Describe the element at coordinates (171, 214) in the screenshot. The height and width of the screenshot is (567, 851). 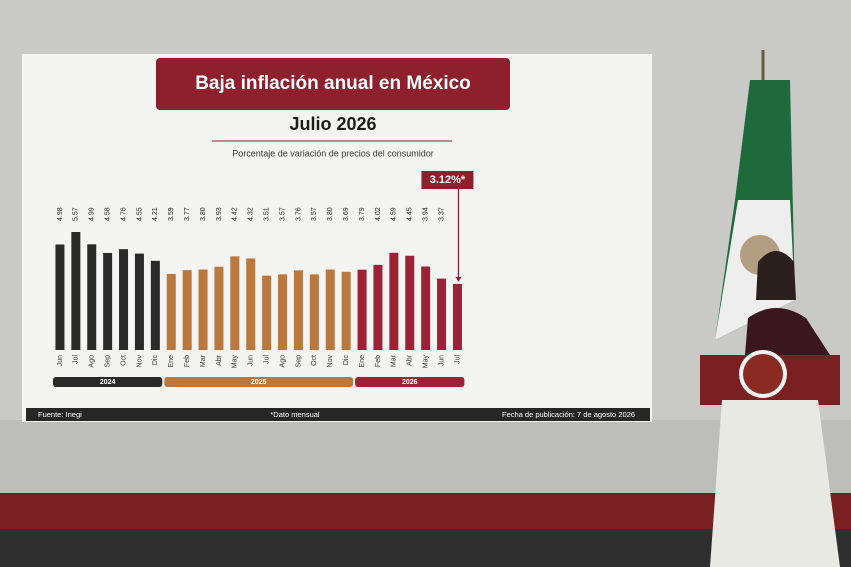
I see `value-label: 3.59` at that location.